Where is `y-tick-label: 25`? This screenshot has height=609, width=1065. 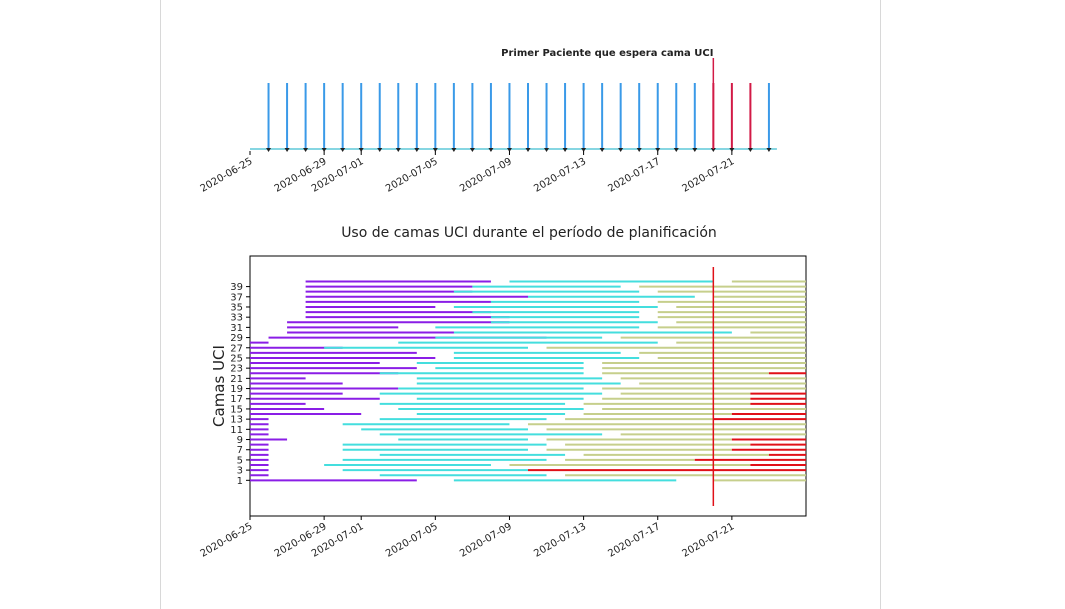
y-tick-label: 25 is located at coordinates (236, 358).